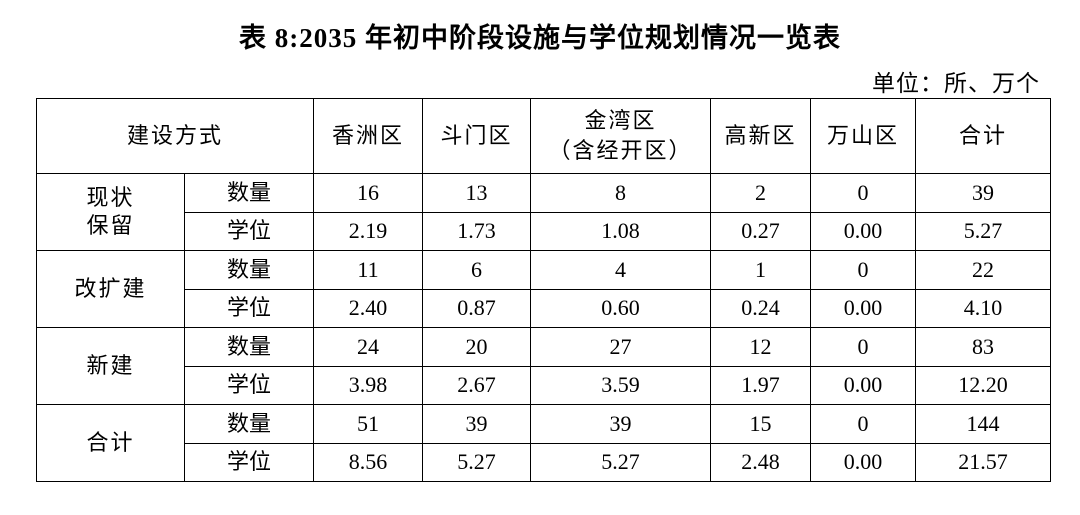 The width and height of the screenshot is (1080, 515). I want to click on value-cell: 12.20, so click(983, 385).